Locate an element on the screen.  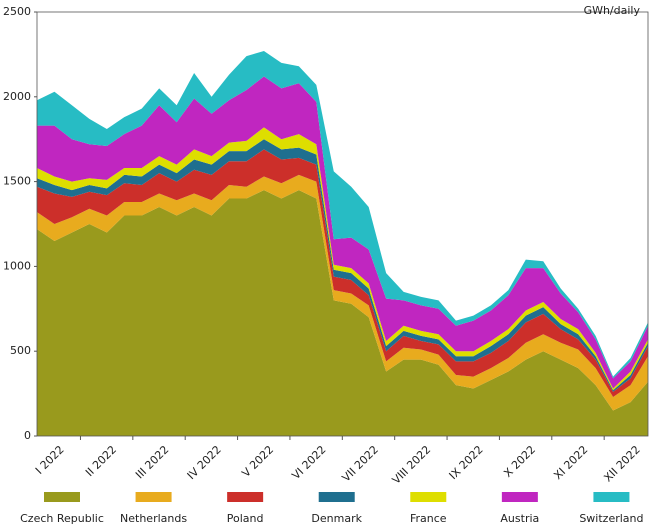
x-tick-label: I 2022 is located at coordinates (50, 460).